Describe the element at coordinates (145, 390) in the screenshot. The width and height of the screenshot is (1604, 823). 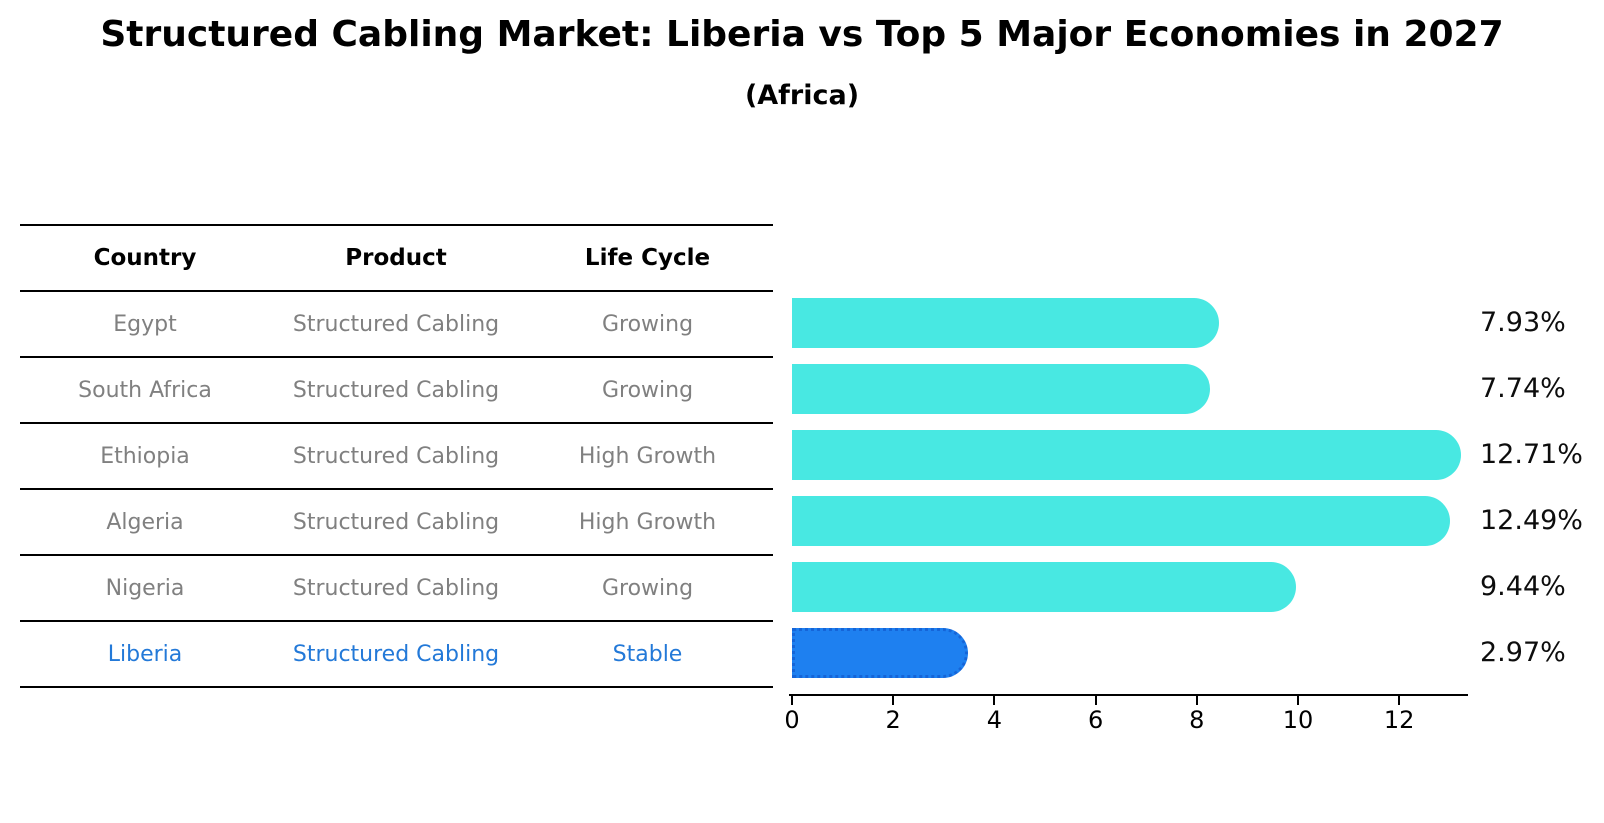
I see `table-cell-country: South Africa` at that location.